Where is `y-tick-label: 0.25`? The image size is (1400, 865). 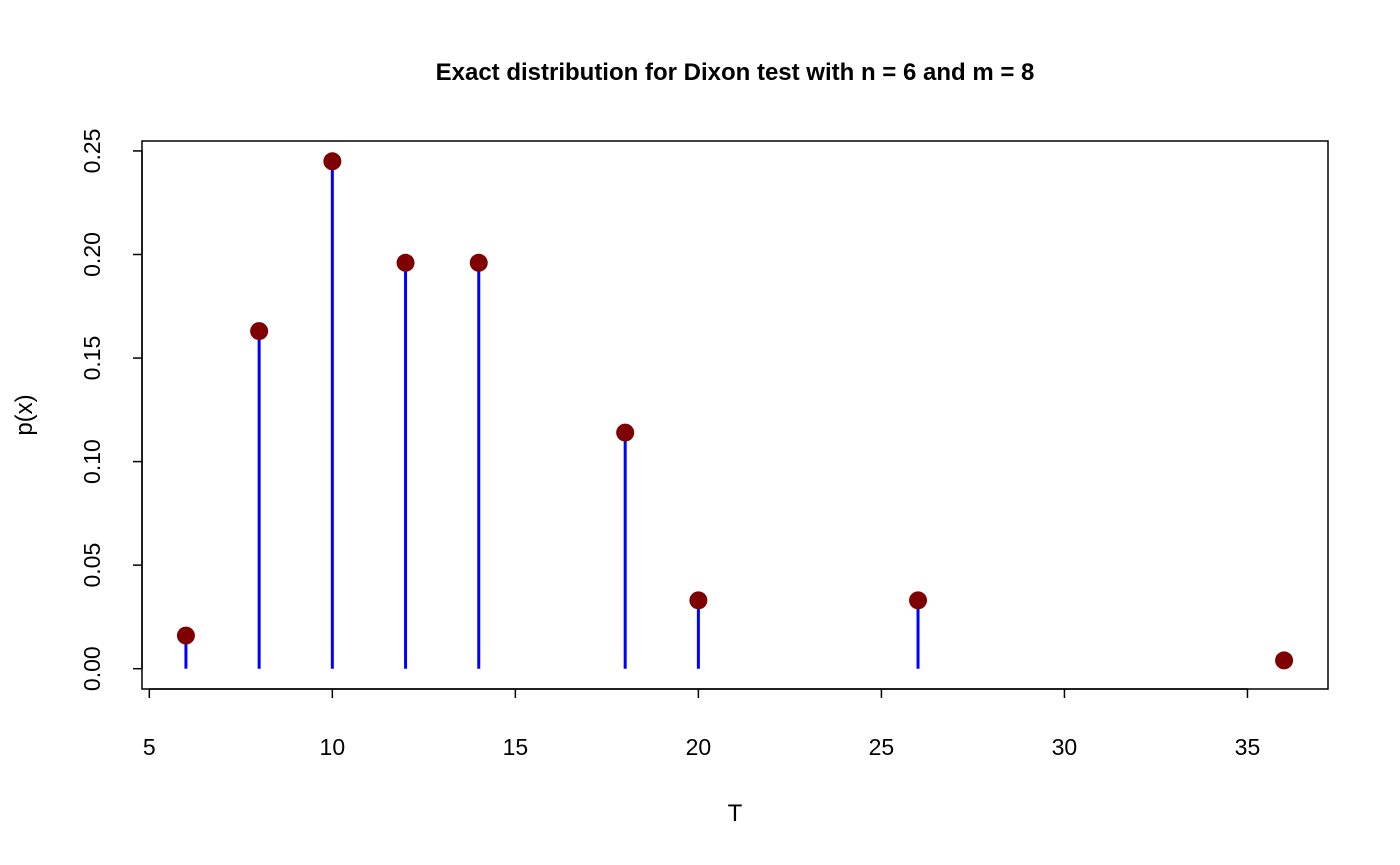
y-tick-label: 0.25 is located at coordinates (92, 151).